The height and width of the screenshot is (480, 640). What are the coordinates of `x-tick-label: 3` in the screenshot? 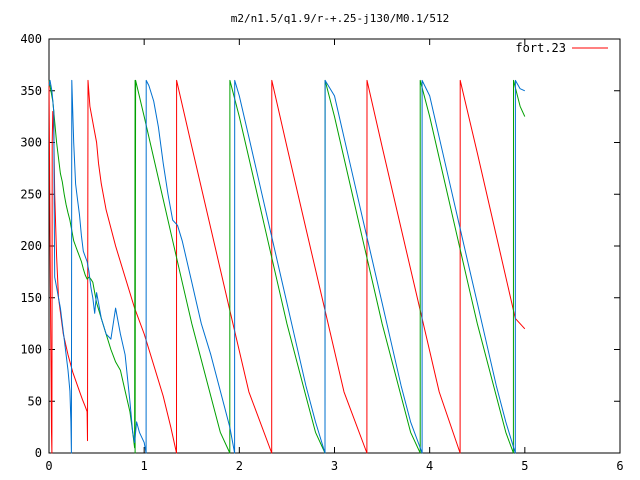 It's located at (334, 466).